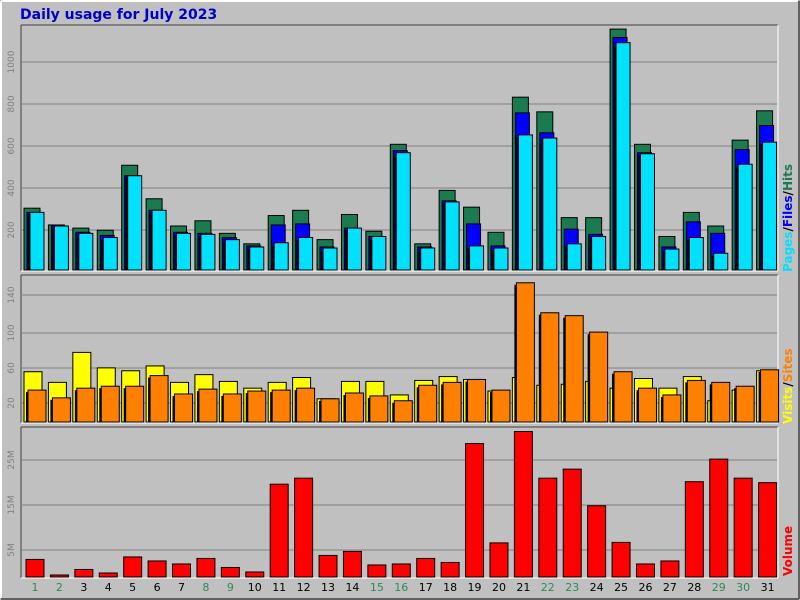 The height and width of the screenshot is (600, 800). I want to click on hits-panel-ylabel: Pages/Files/Hits, so click(788, 218).